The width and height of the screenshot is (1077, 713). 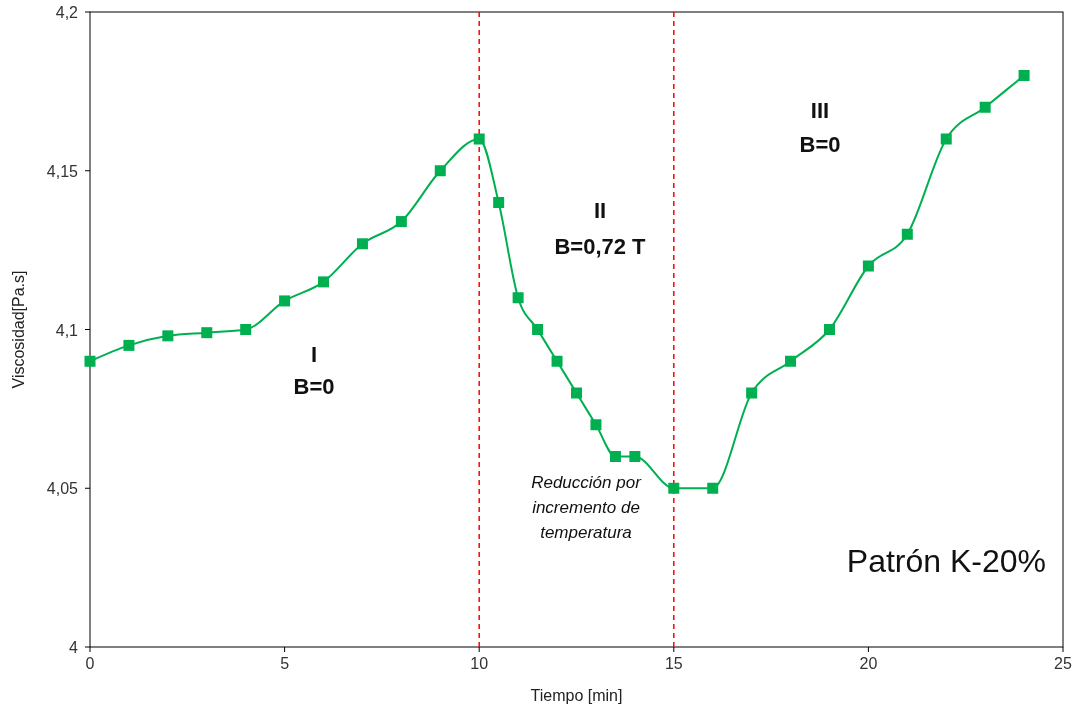 What do you see at coordinates (868, 663) in the screenshot?
I see `x-tick-label: 20` at bounding box center [868, 663].